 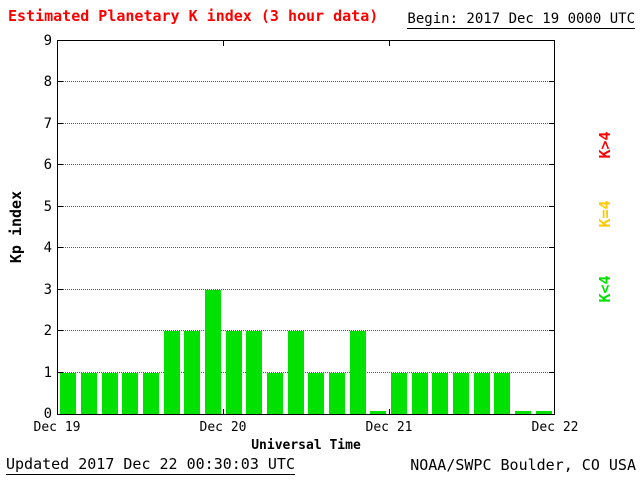 I want to click on source-attribution: NOAA/SWPC Boulder, CO USA, so click(x=523, y=465).